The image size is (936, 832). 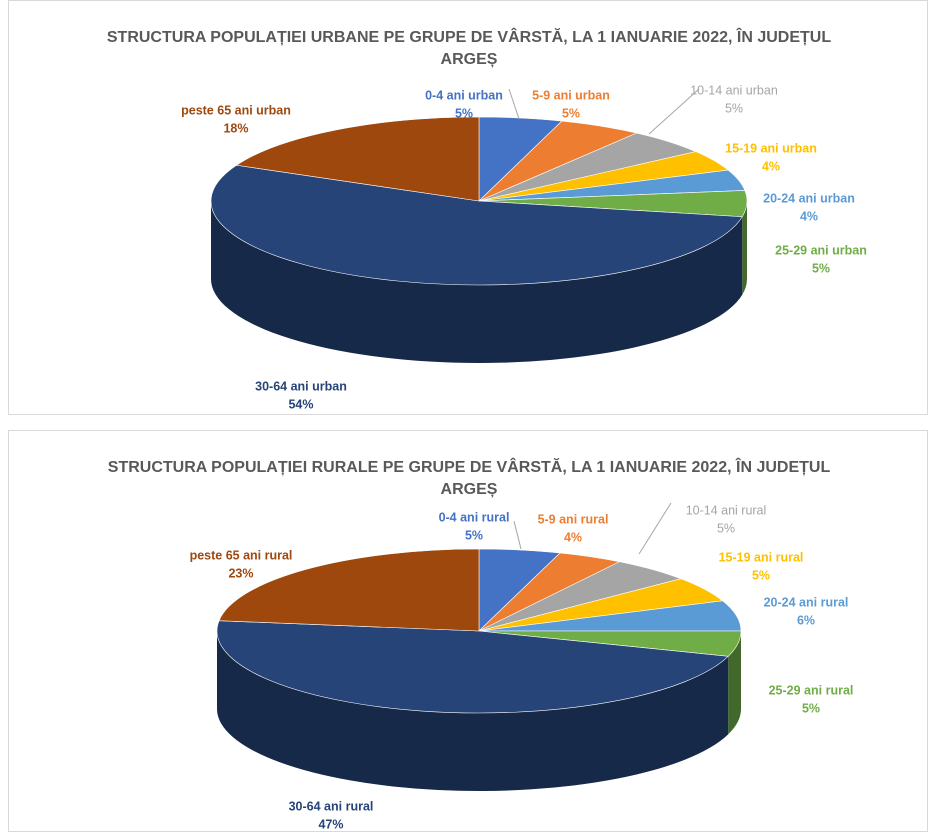 What do you see at coordinates (235, 128) in the screenshot?
I see `slice-value-label: 18%` at bounding box center [235, 128].